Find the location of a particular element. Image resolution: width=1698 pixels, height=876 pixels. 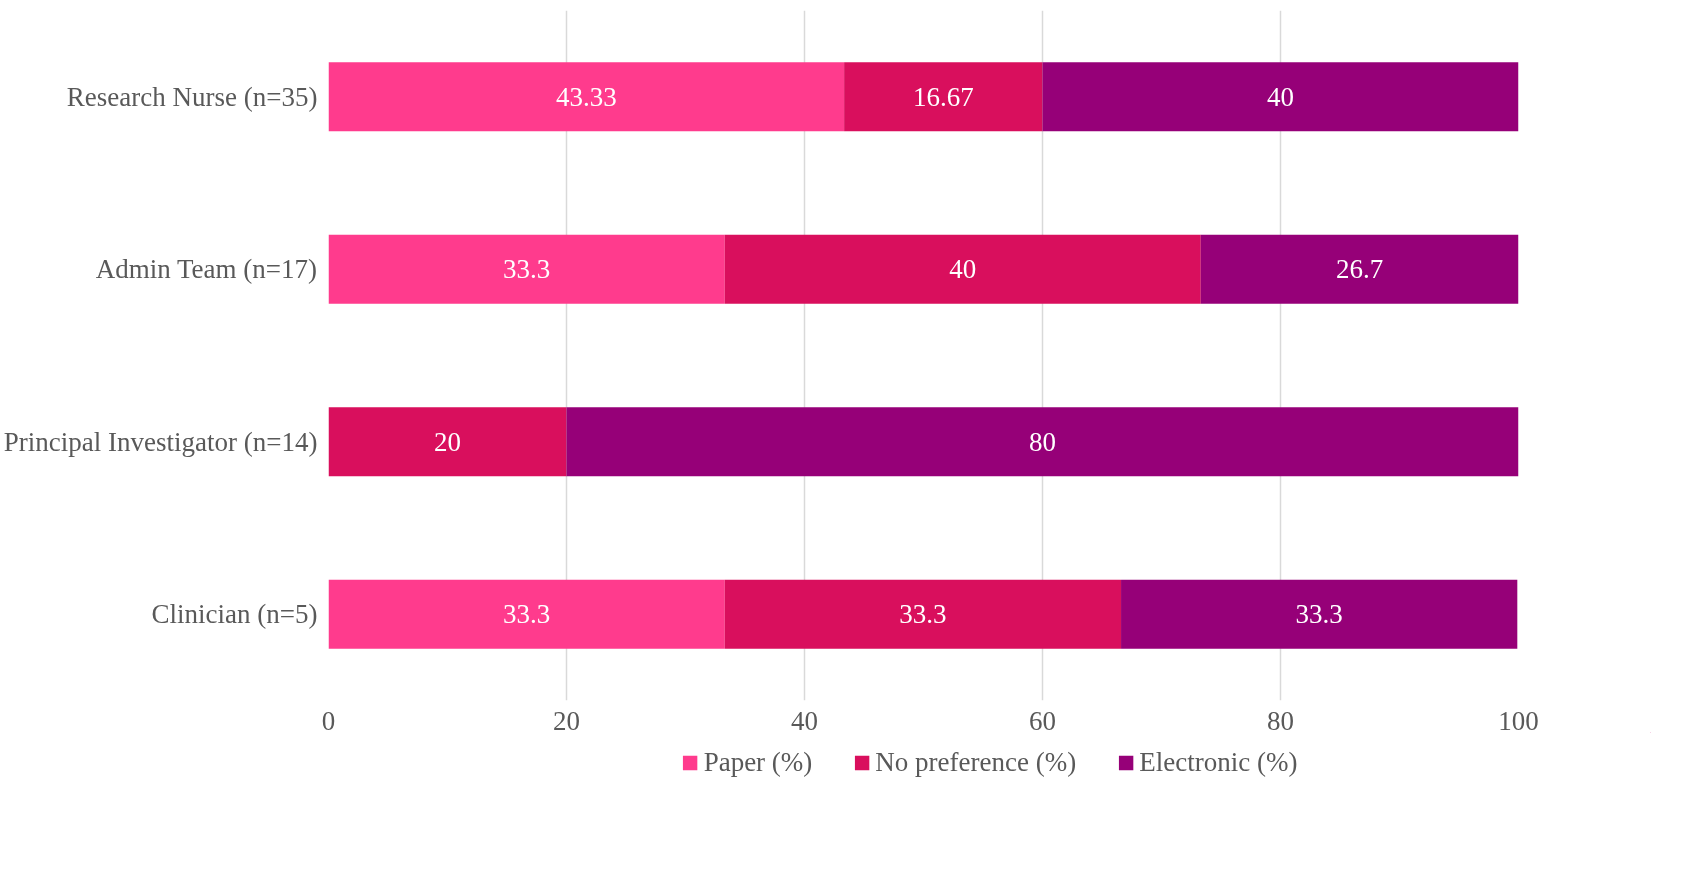

y-tick-label: Clinician (n=5) is located at coordinates (234, 614).